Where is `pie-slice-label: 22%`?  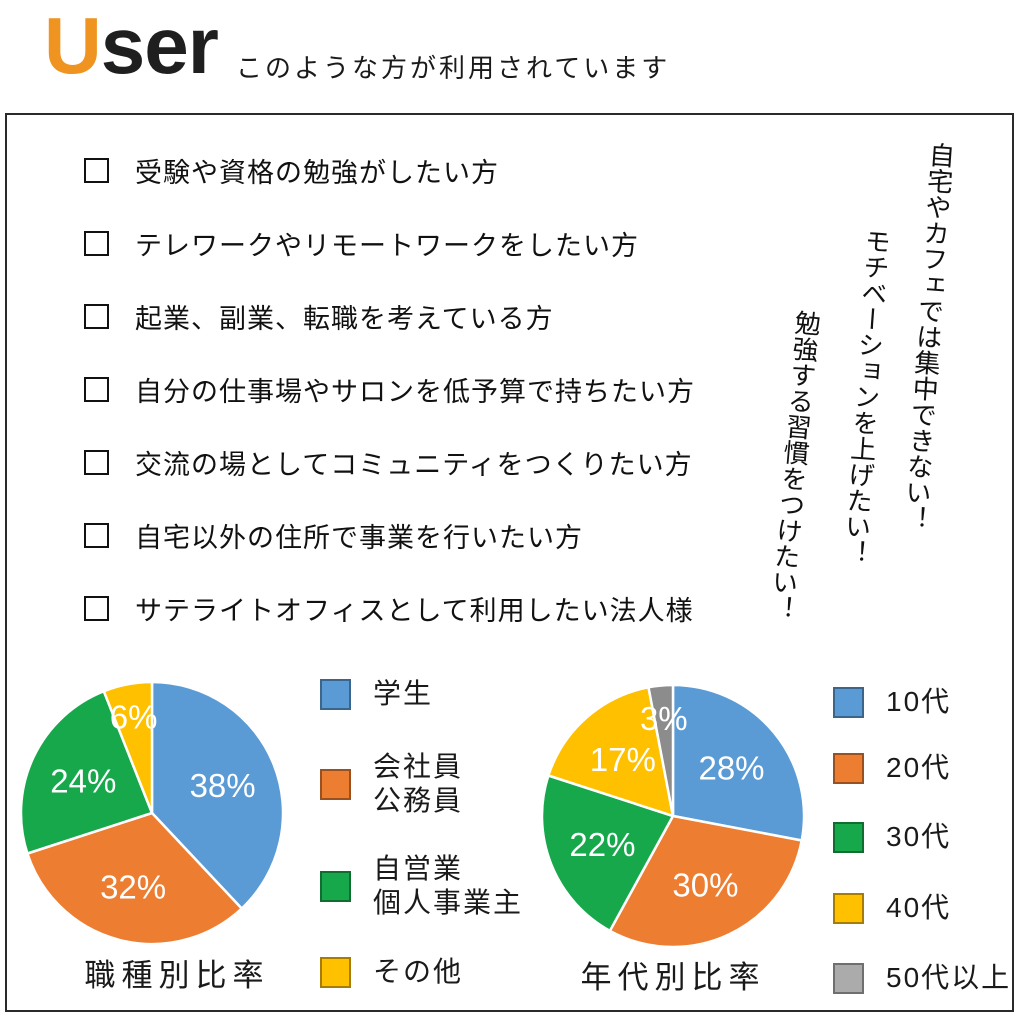 pie-slice-label: 22% is located at coordinates (602, 844).